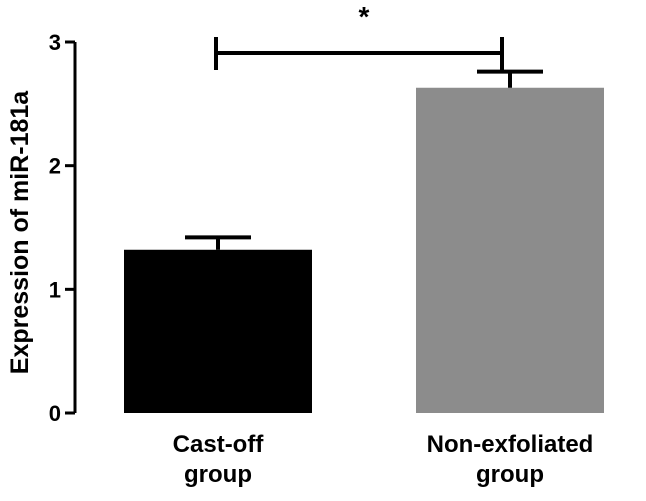 The height and width of the screenshot is (501, 646). I want to click on y-tick-label: 3, so click(55, 42).